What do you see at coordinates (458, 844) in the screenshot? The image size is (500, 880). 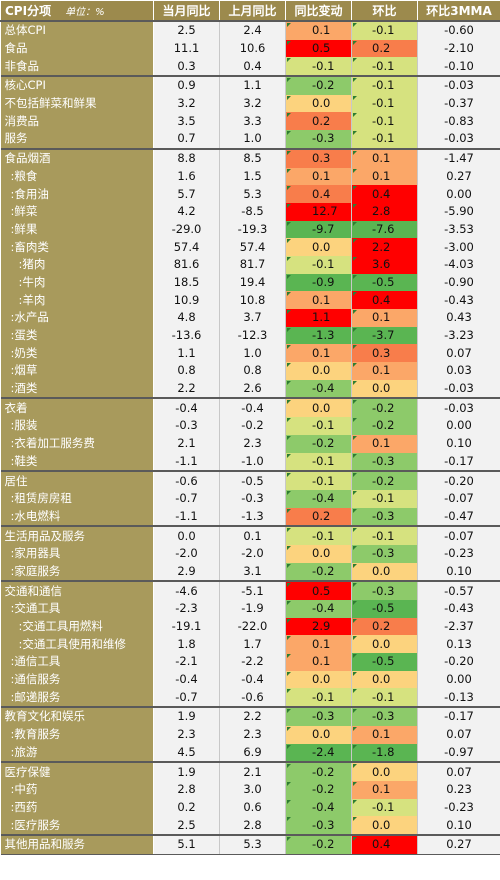 I see `cell-mom-3mma: 0.27` at bounding box center [458, 844].